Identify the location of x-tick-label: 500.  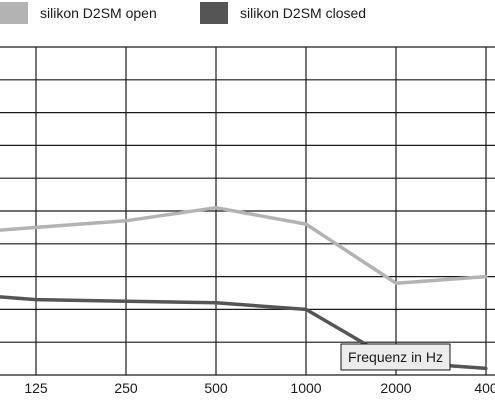
(216, 388).